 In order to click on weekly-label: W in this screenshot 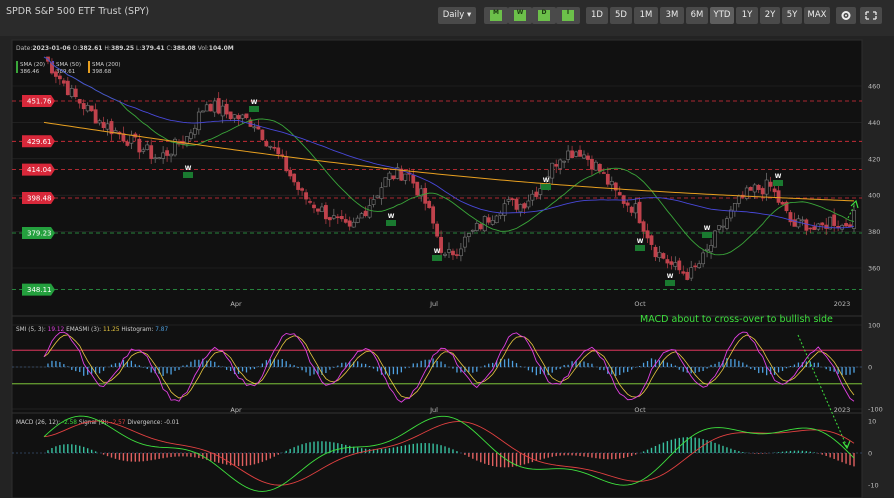, I will do `click(520, 15)`.